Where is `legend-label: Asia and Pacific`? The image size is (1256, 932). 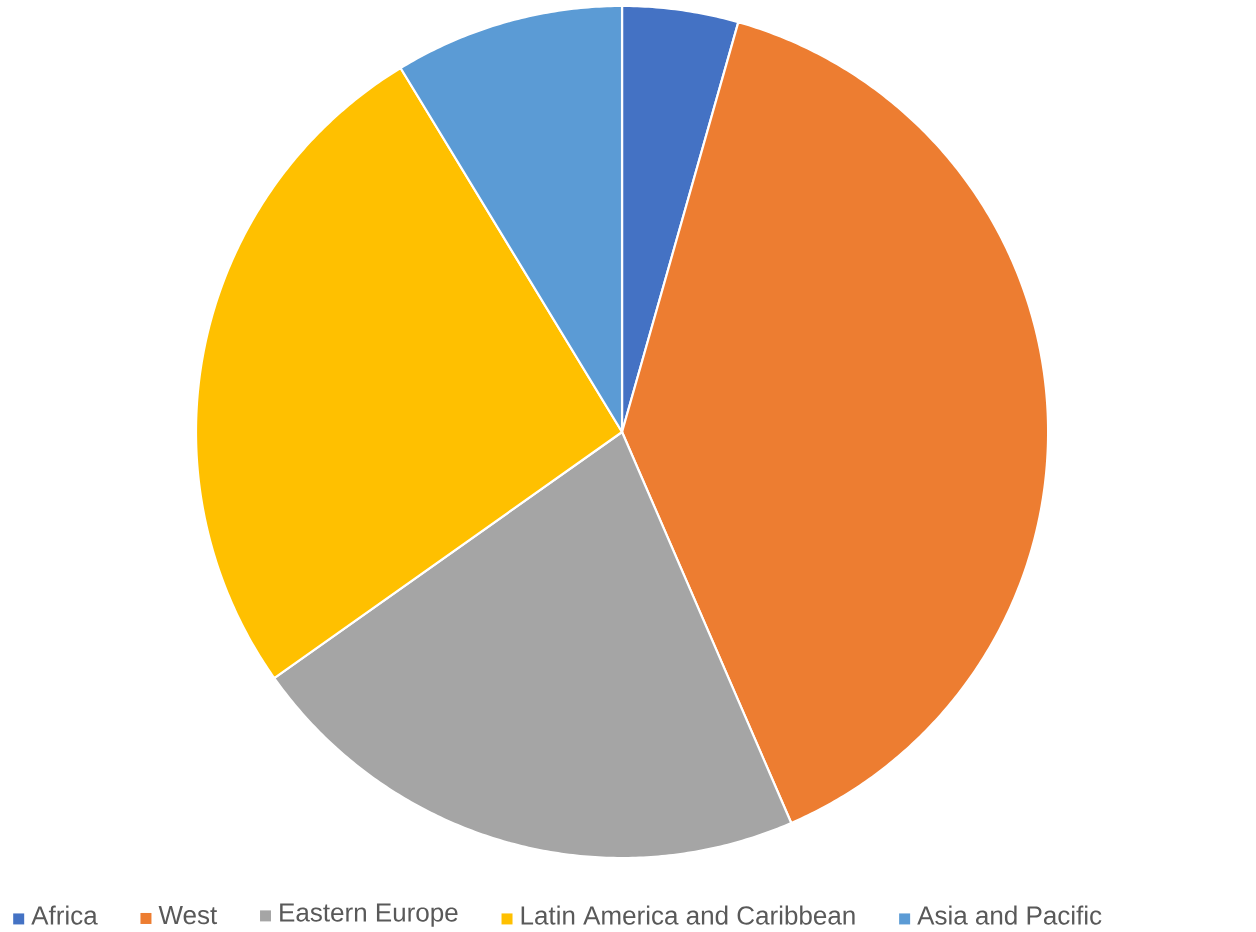
legend-label: Asia and Pacific is located at coordinates (1009, 915).